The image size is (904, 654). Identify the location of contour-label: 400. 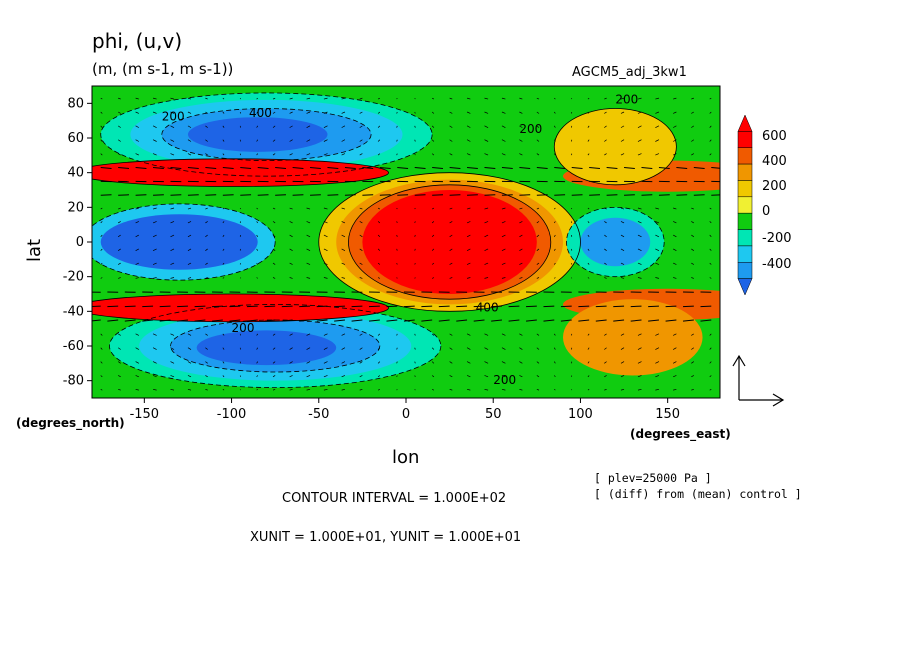
(260, 113).